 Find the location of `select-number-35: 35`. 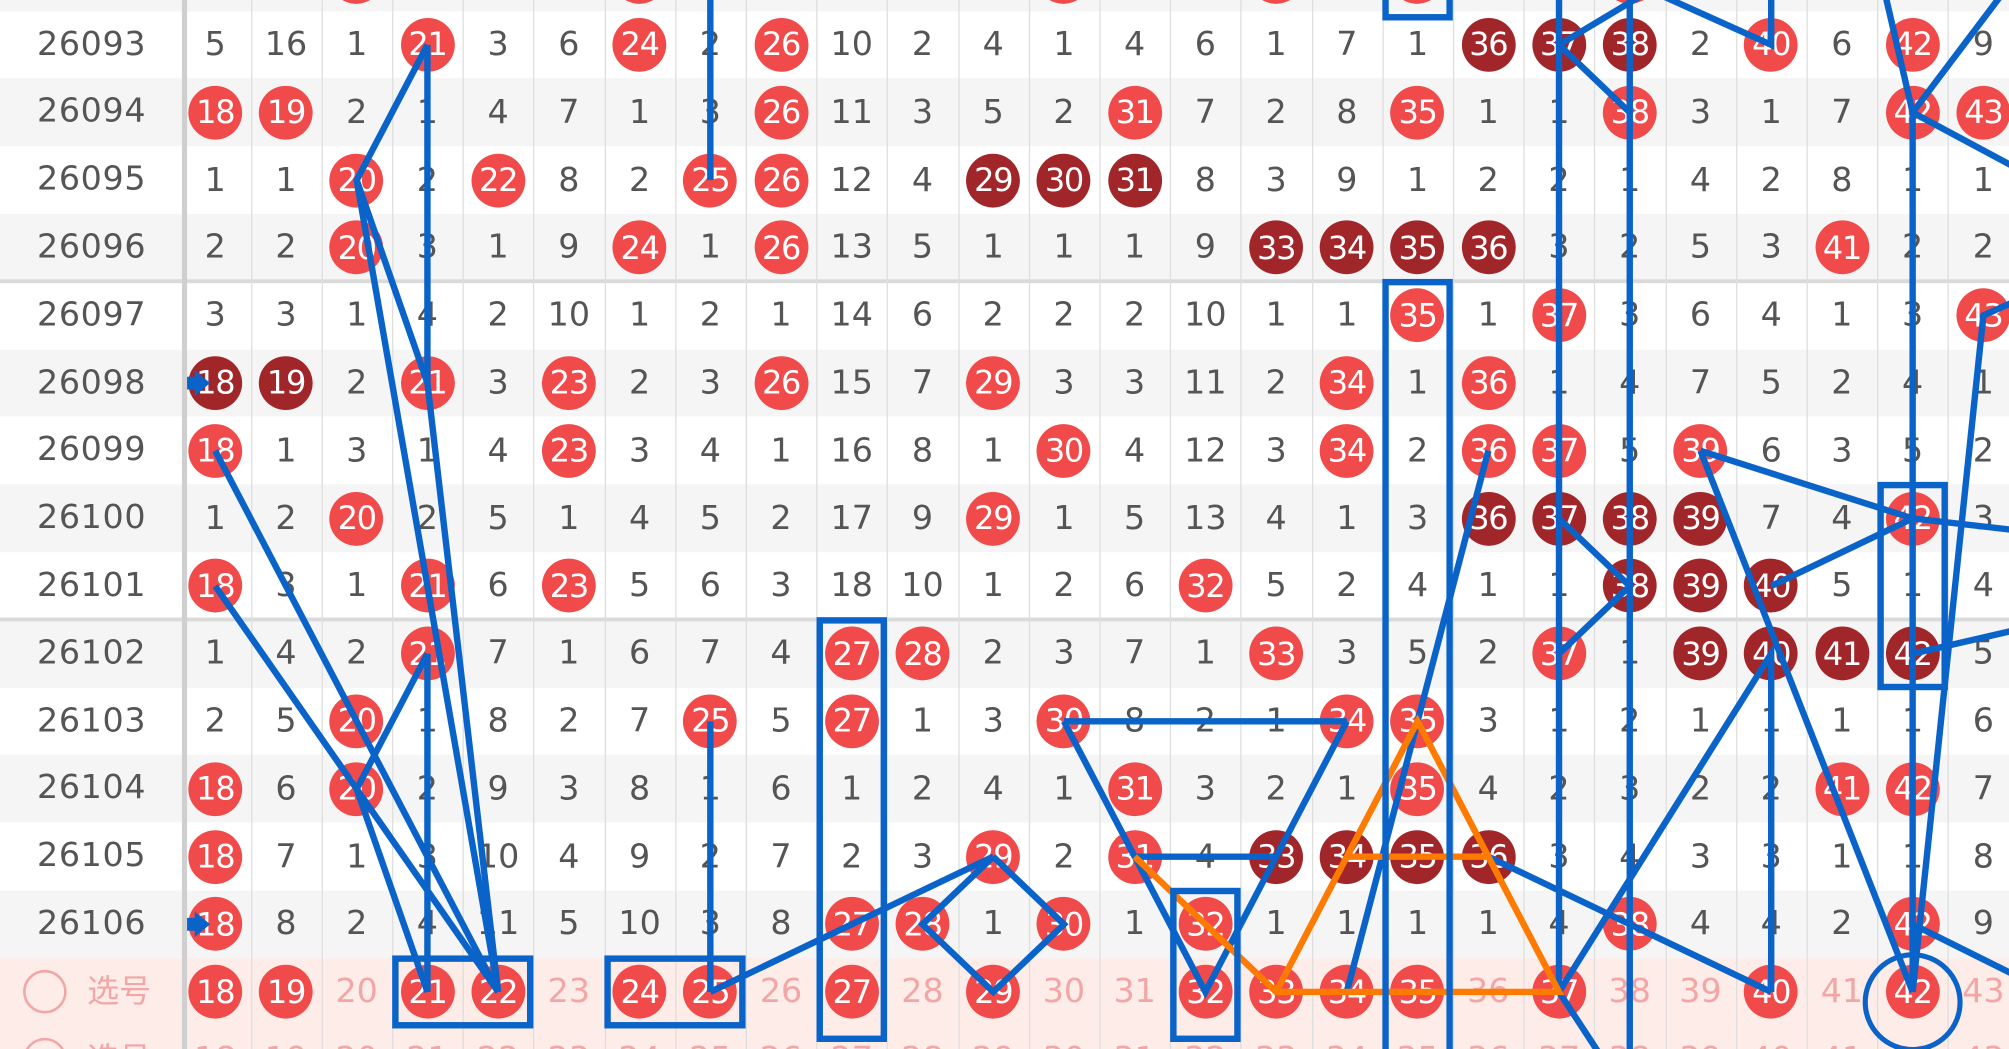

select-number-35: 35 is located at coordinates (1417, 1037).